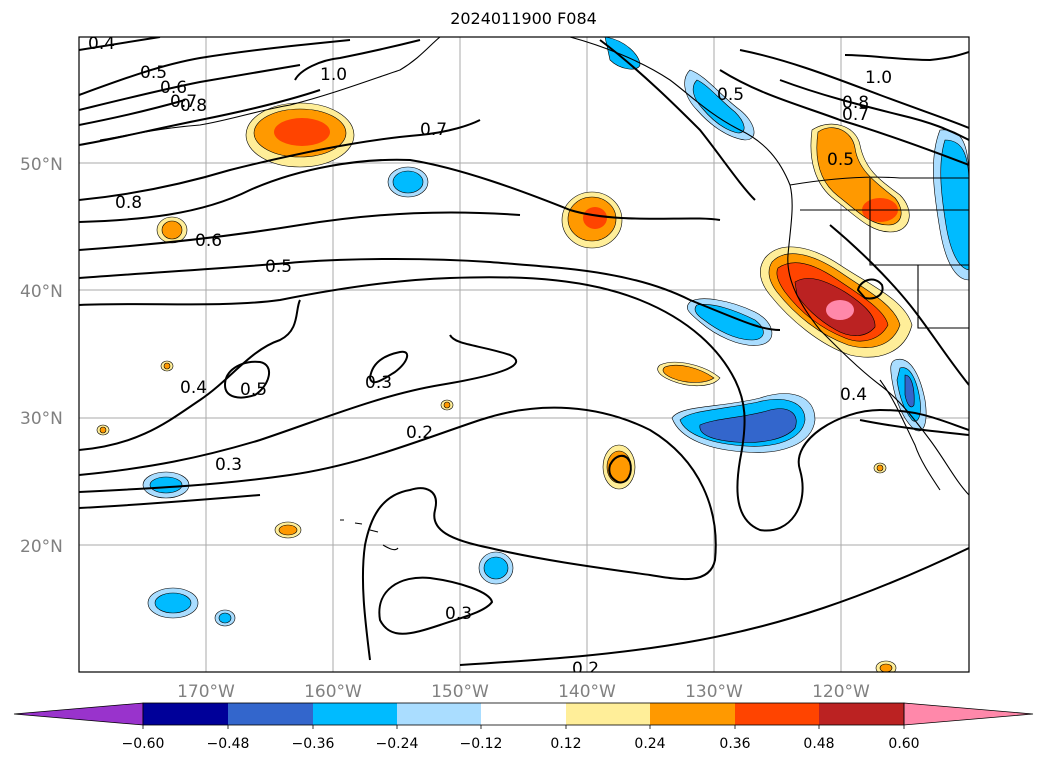  Describe the element at coordinates (903, 744) in the screenshot. I see `colorbar-tick-label: 0.60` at that location.